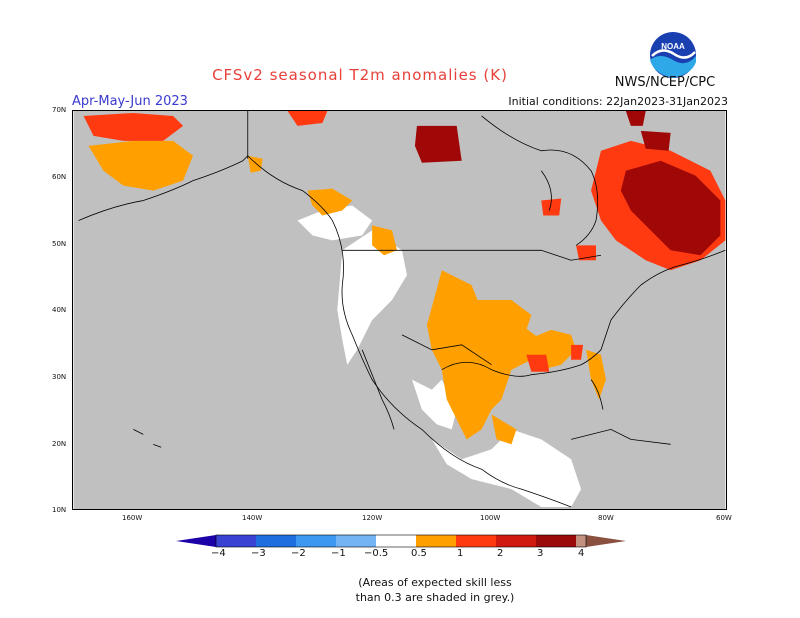 This screenshot has height=618, width=800. What do you see at coordinates (435, 597) in the screenshot?
I see `skill-note-line: than 0.3 are shaded in grey.)` at bounding box center [435, 597].